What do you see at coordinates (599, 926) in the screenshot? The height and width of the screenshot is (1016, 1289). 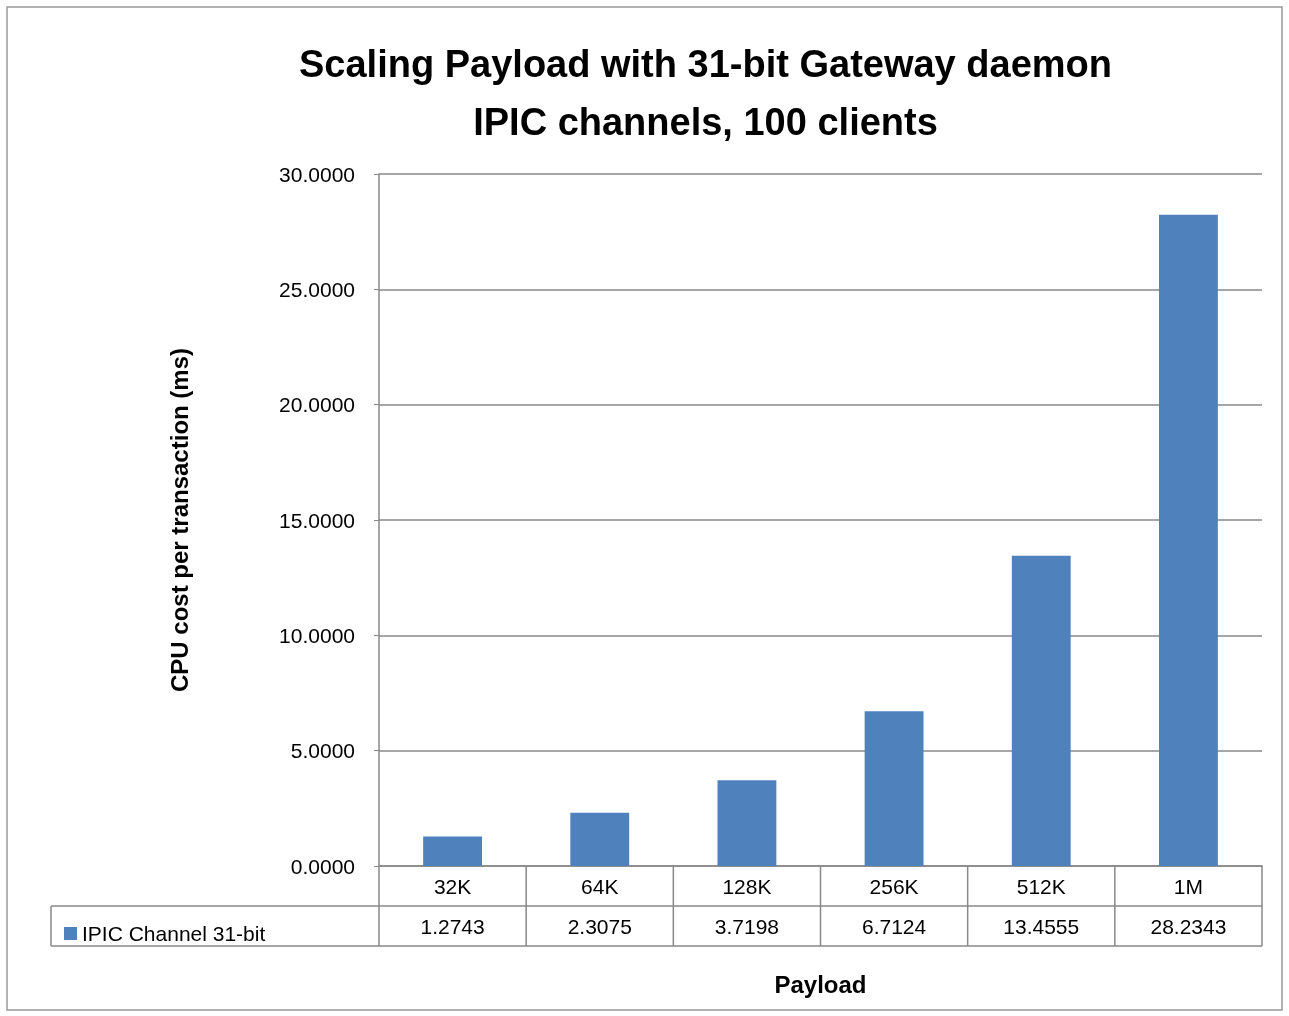 I see `data-label: 2.3075` at bounding box center [599, 926].